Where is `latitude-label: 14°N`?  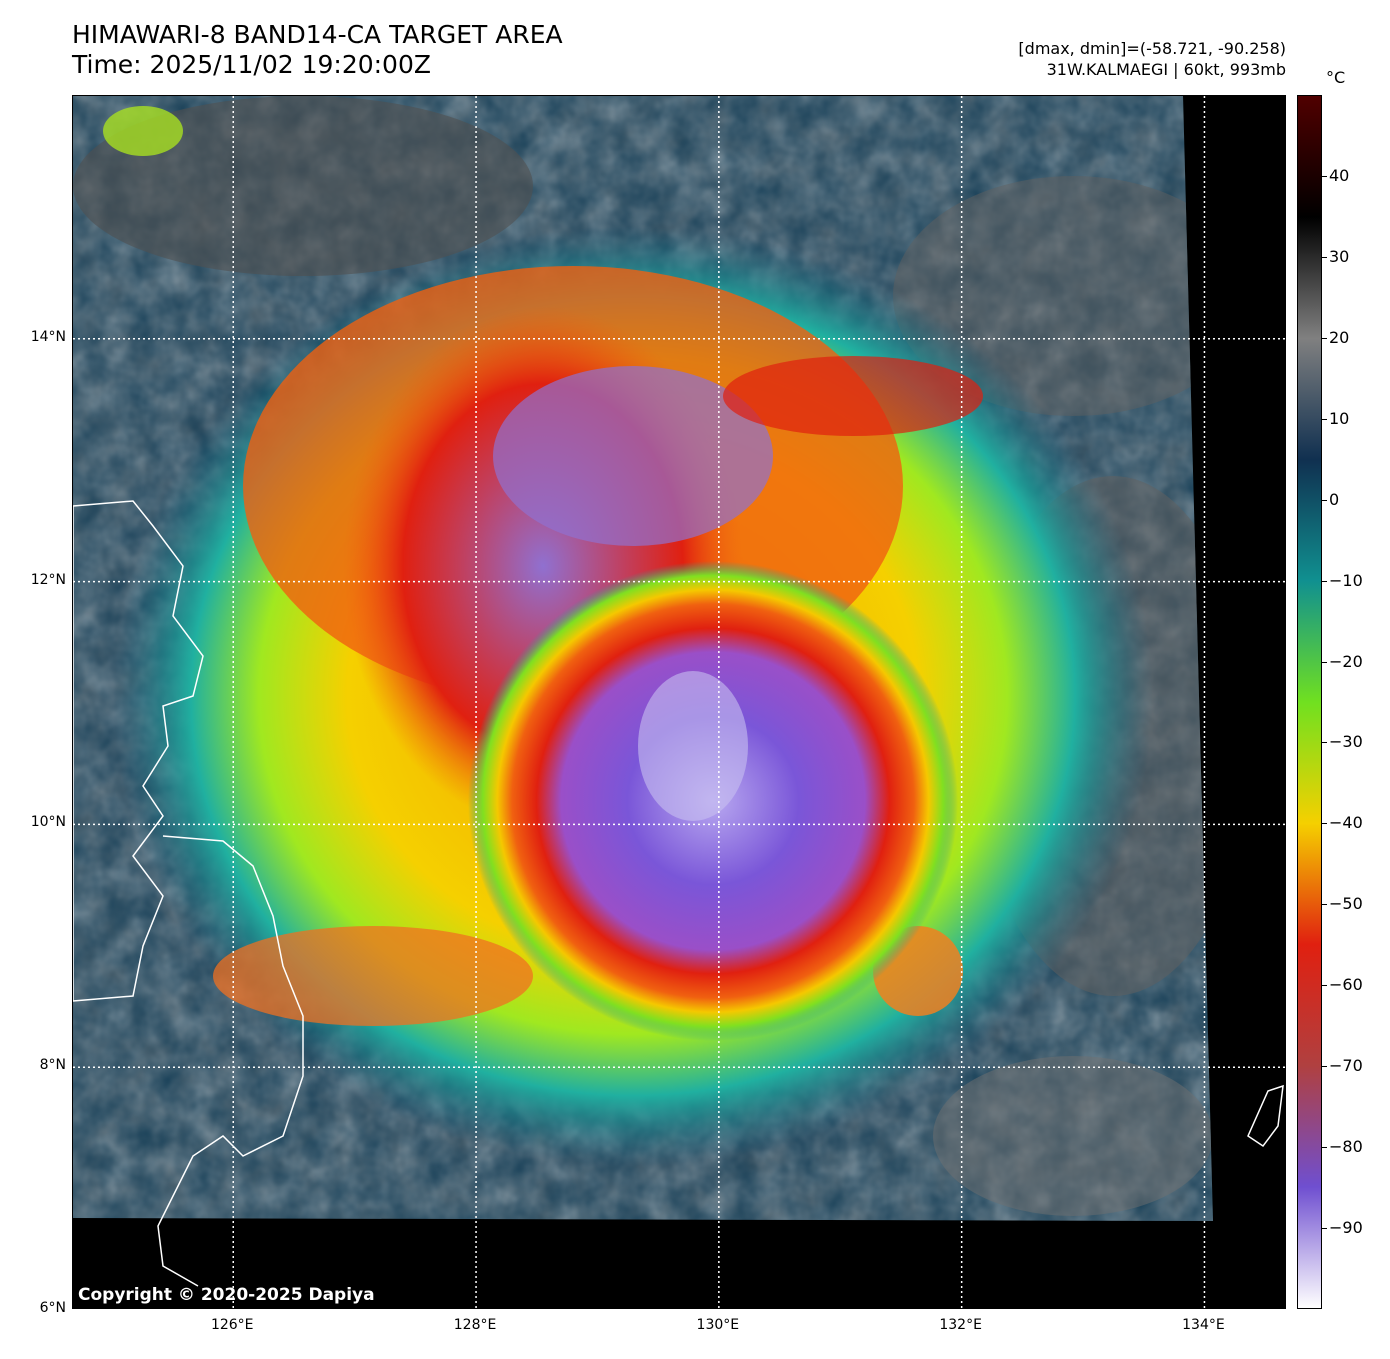 latitude-label: 14°N is located at coordinates (48, 336).